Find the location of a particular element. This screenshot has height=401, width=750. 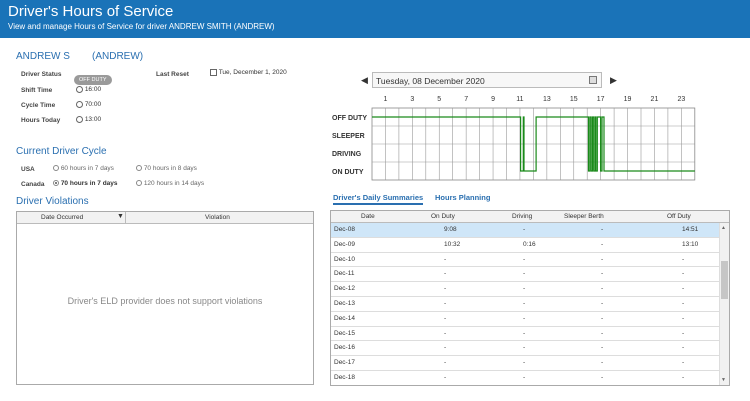

col-off-duty: Off Duty is located at coordinates (679, 216).